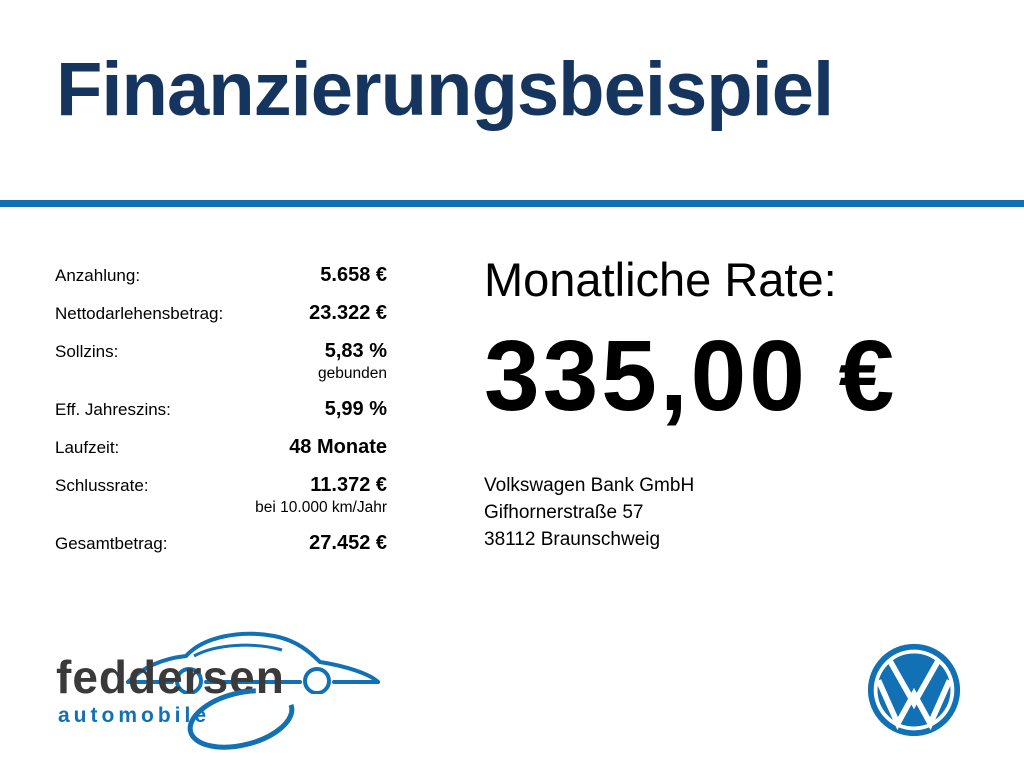  Describe the element at coordinates (564, 512) in the screenshot. I see `bank-street: Gifhornerstraße 57` at that location.